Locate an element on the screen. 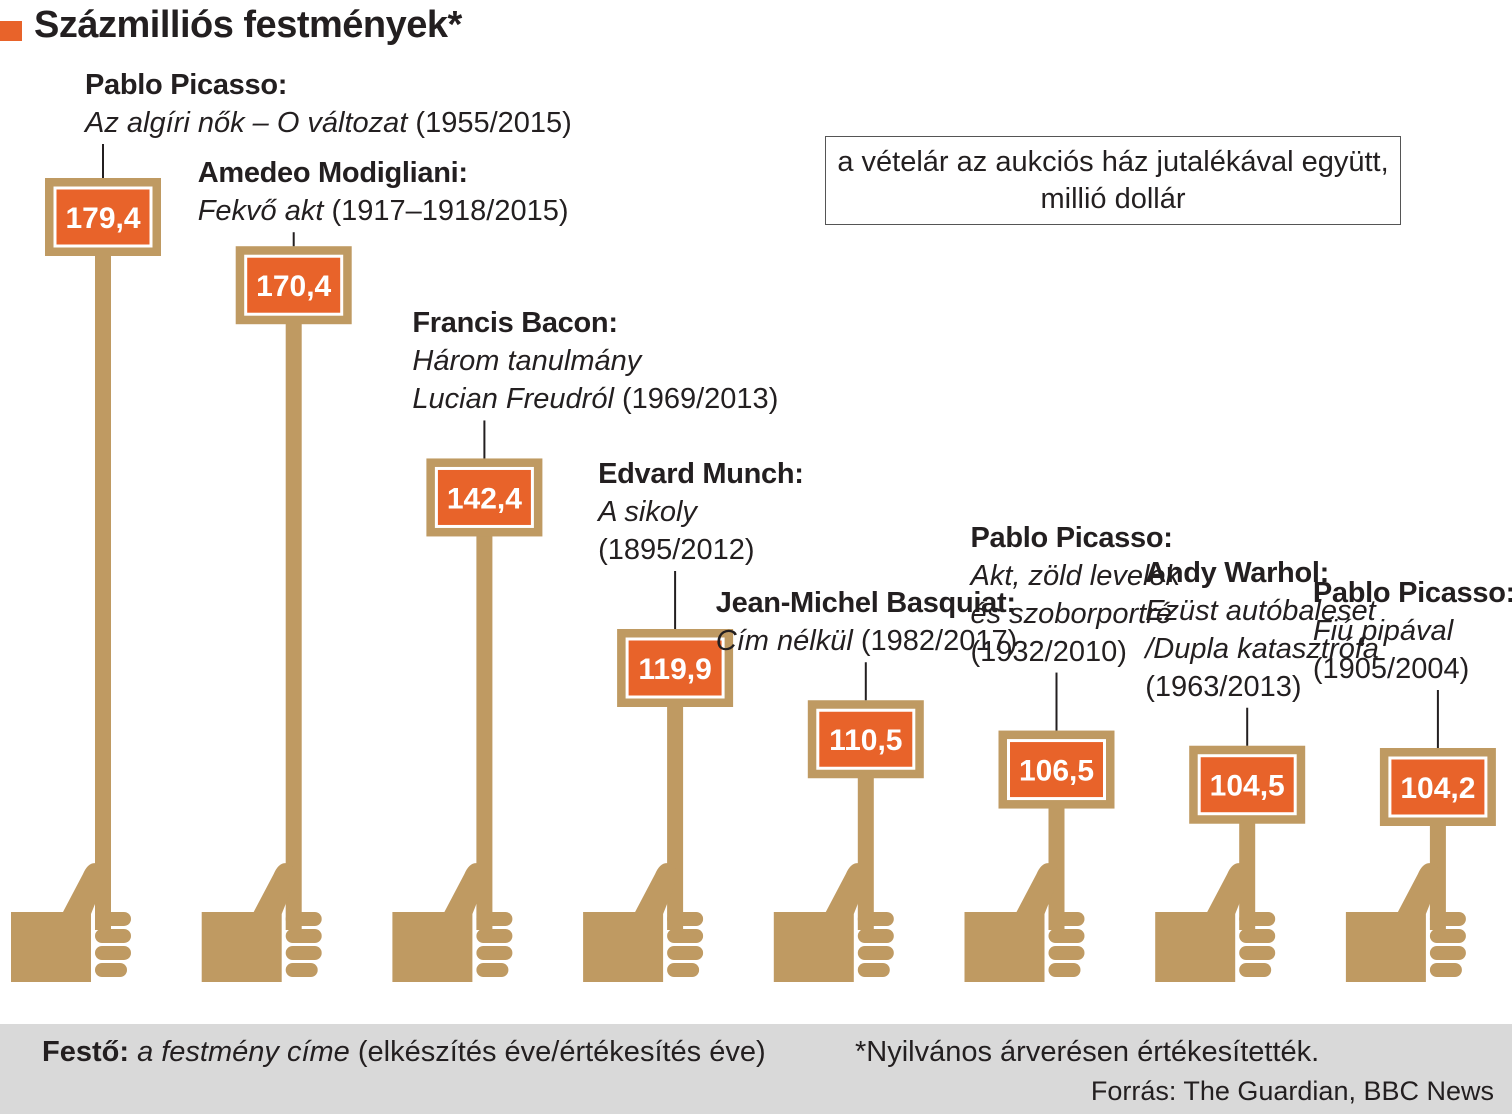 Image resolution: width=1512 pixels, height=1114 pixels. unit-note-line: millió dollár is located at coordinates (1113, 199).